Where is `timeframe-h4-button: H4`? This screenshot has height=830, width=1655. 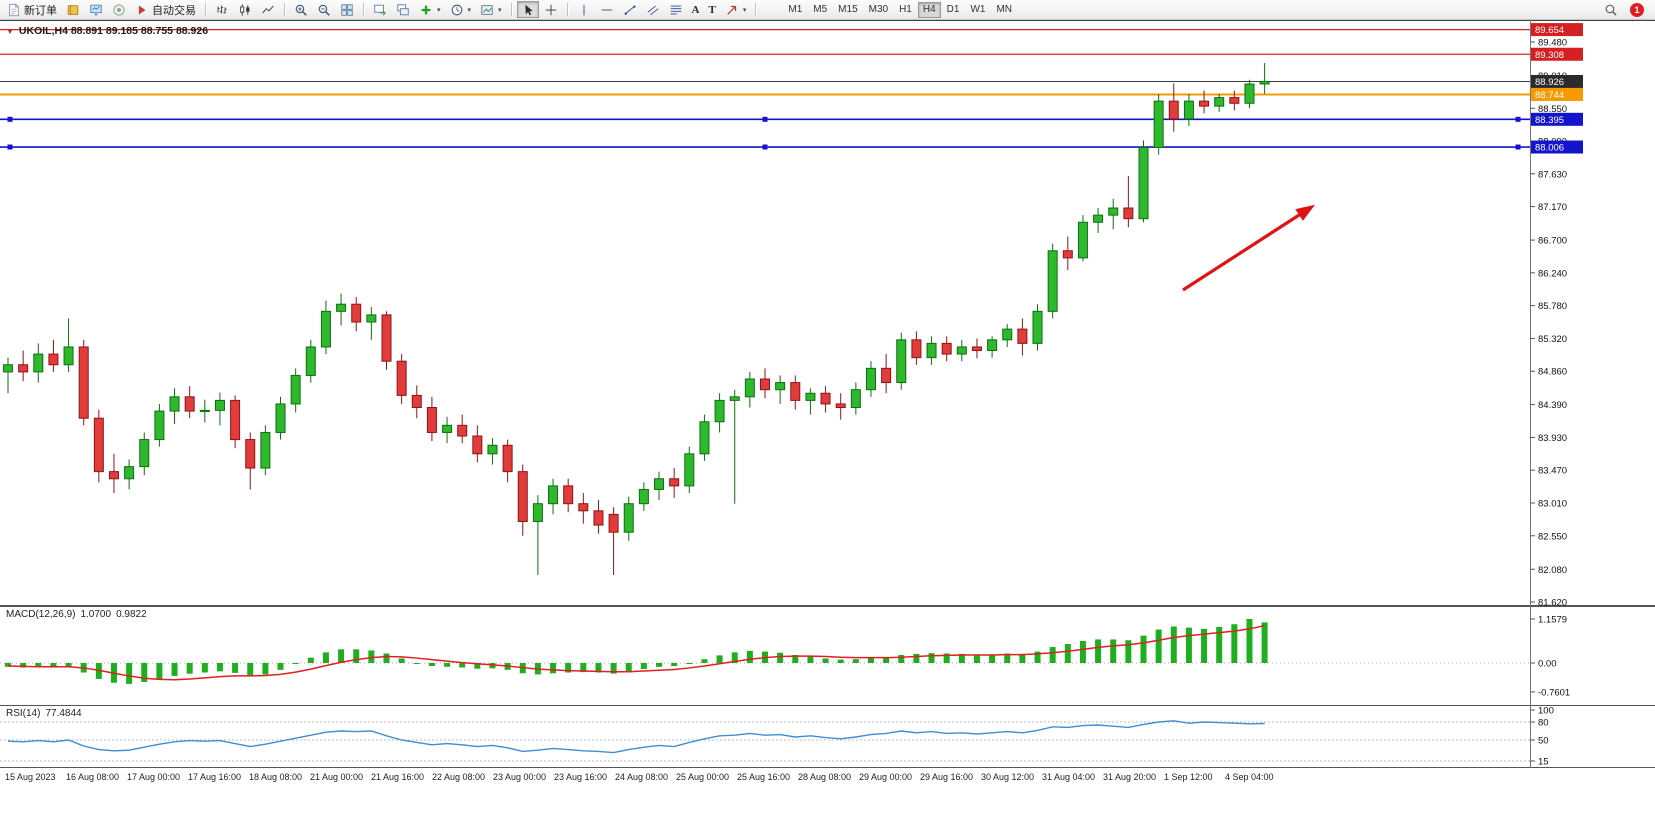 timeframe-h4-button: H4 is located at coordinates (929, 9).